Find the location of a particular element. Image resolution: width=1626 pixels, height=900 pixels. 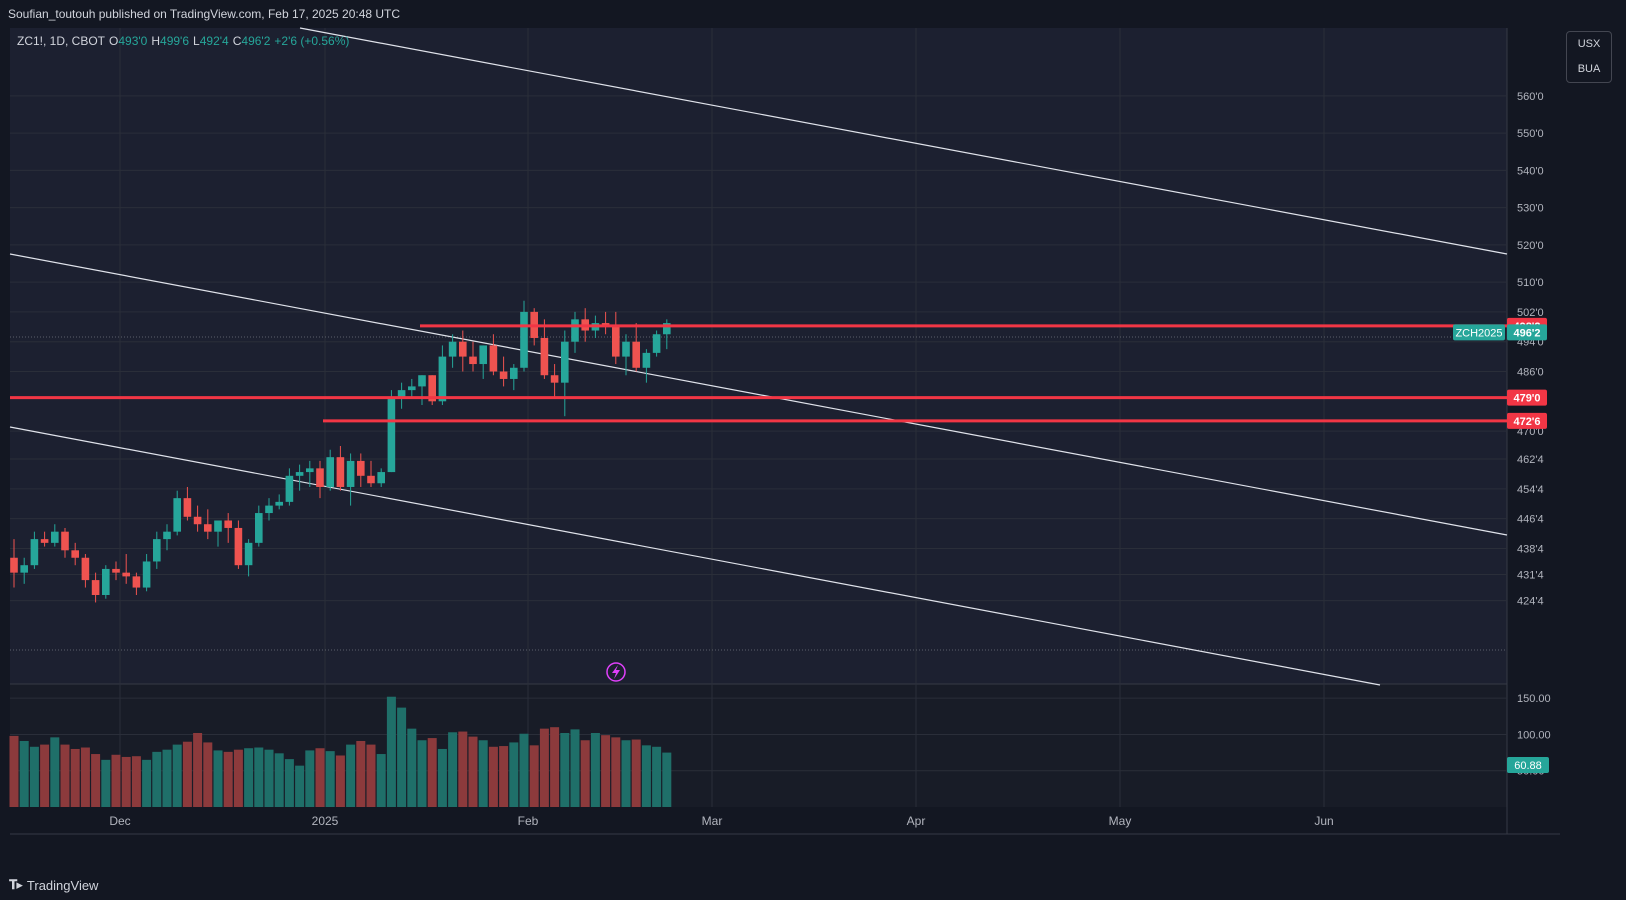

tradingview-logo: 𝐓▸ TradingView is located at coordinates (53, 885).